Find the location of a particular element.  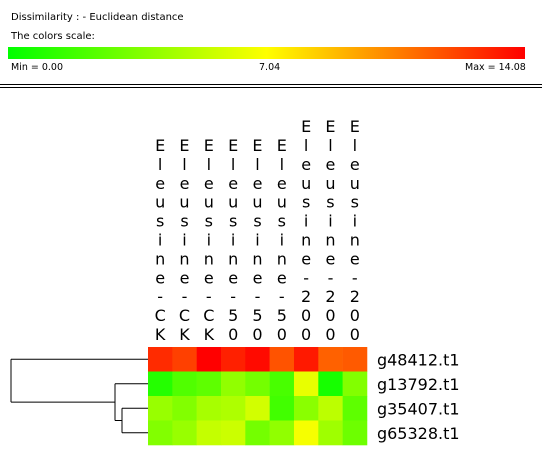

row-label: g48412.t1 is located at coordinates (418, 359).